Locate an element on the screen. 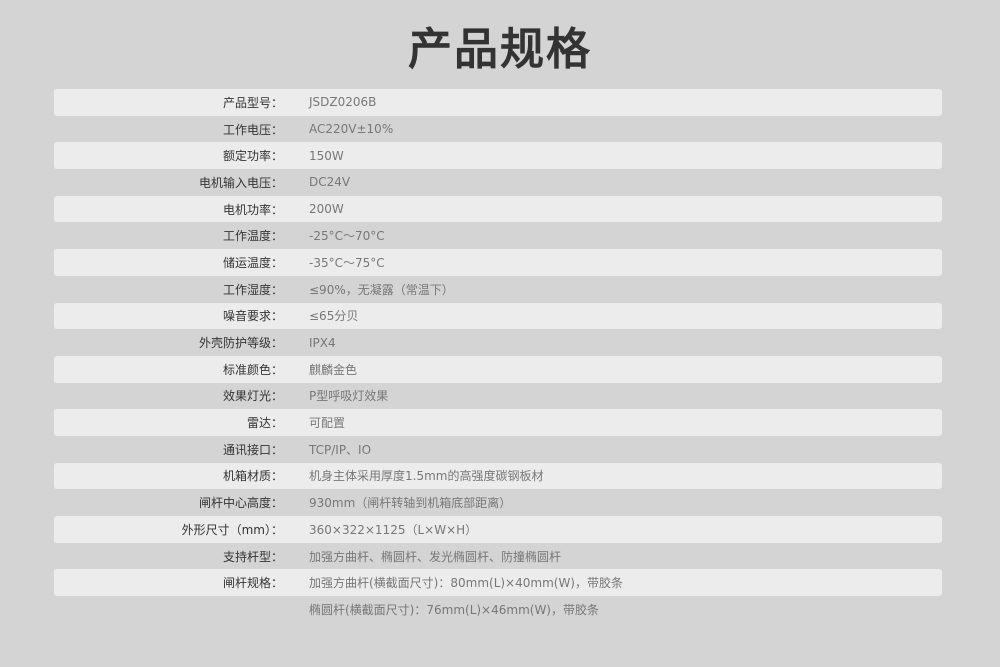 Image resolution: width=1000 pixels, height=667 pixels. spec-label: 标准颜色： is located at coordinates (252, 369).